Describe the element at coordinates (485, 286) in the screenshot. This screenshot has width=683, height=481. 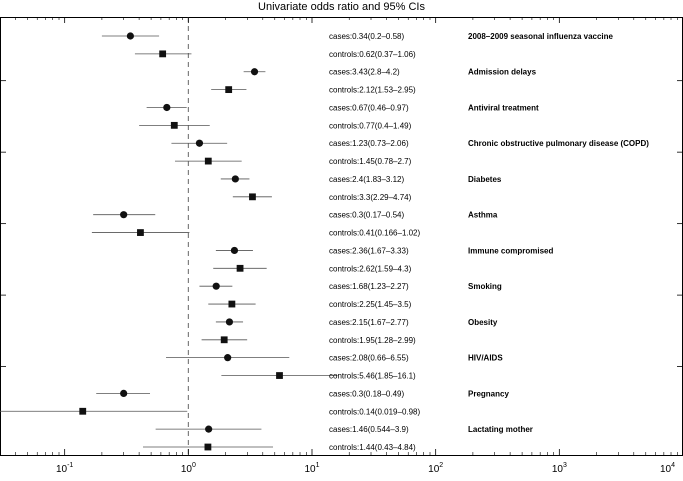
I see `category-label: Smoking` at that location.